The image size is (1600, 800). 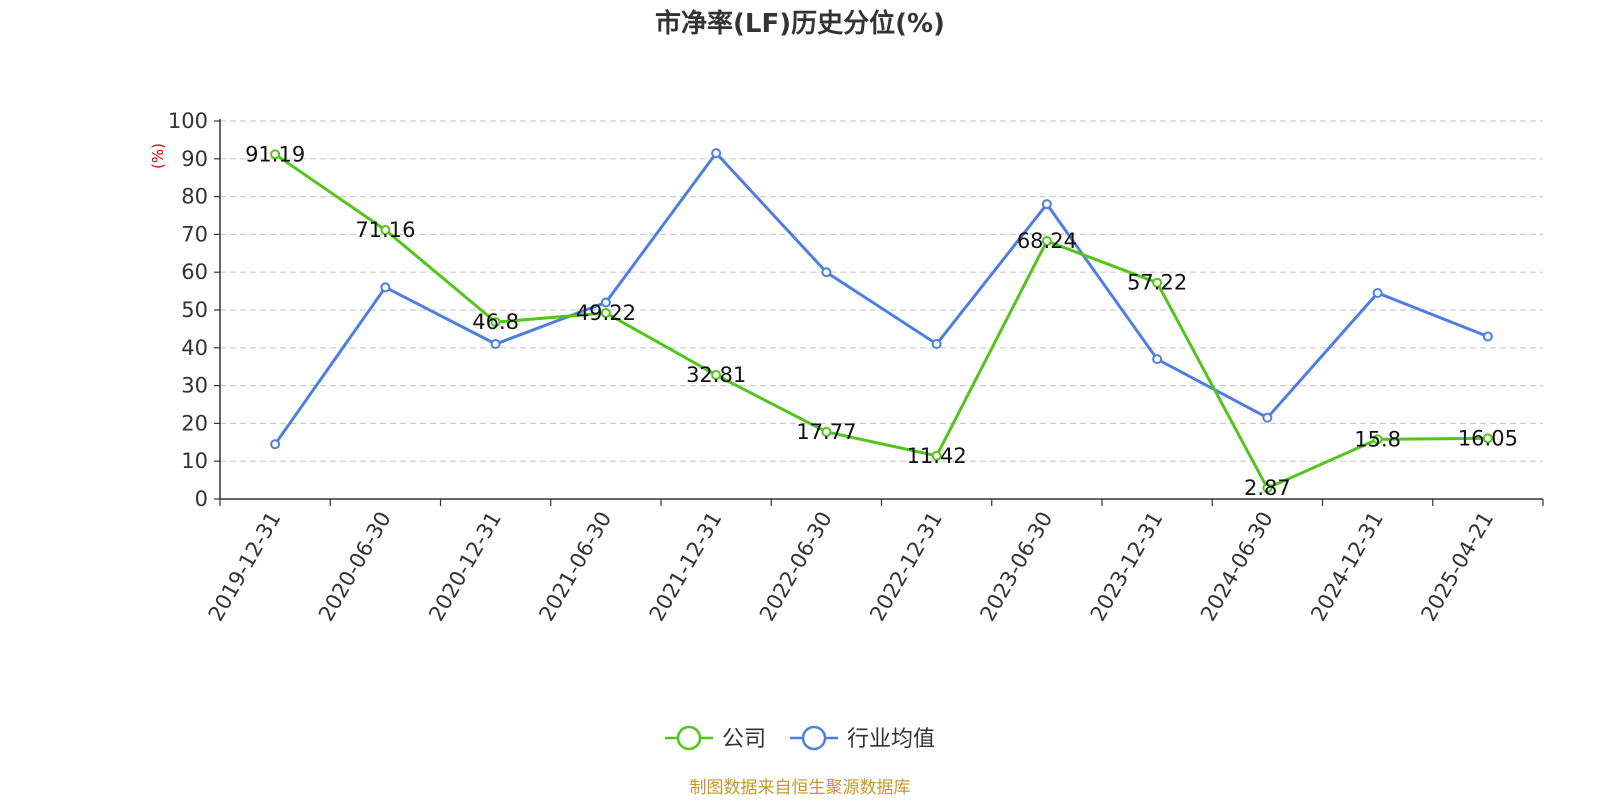 What do you see at coordinates (355, 567) in the screenshot?
I see `x-tick-label: 2020-06-30` at bounding box center [355, 567].